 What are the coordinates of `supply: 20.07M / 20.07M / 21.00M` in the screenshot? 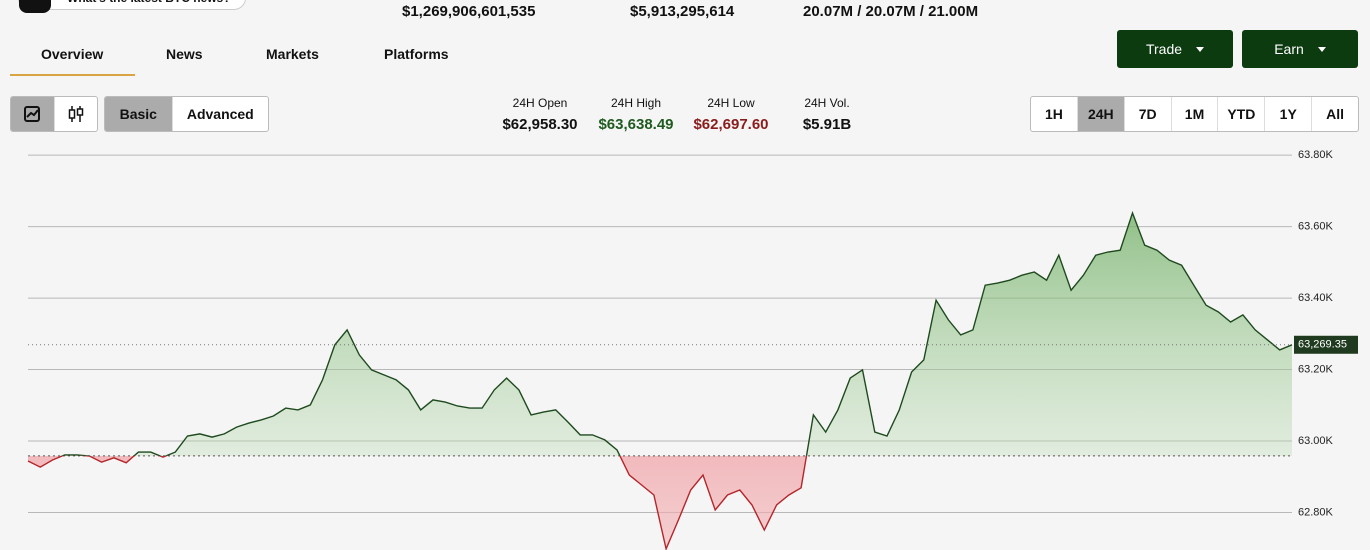 It's located at (891, 11).